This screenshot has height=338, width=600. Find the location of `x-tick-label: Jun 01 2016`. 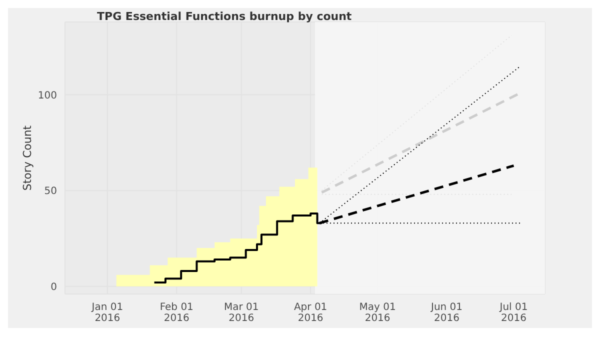

x-tick-label: Jun 01 2016 is located at coordinates (446, 313).